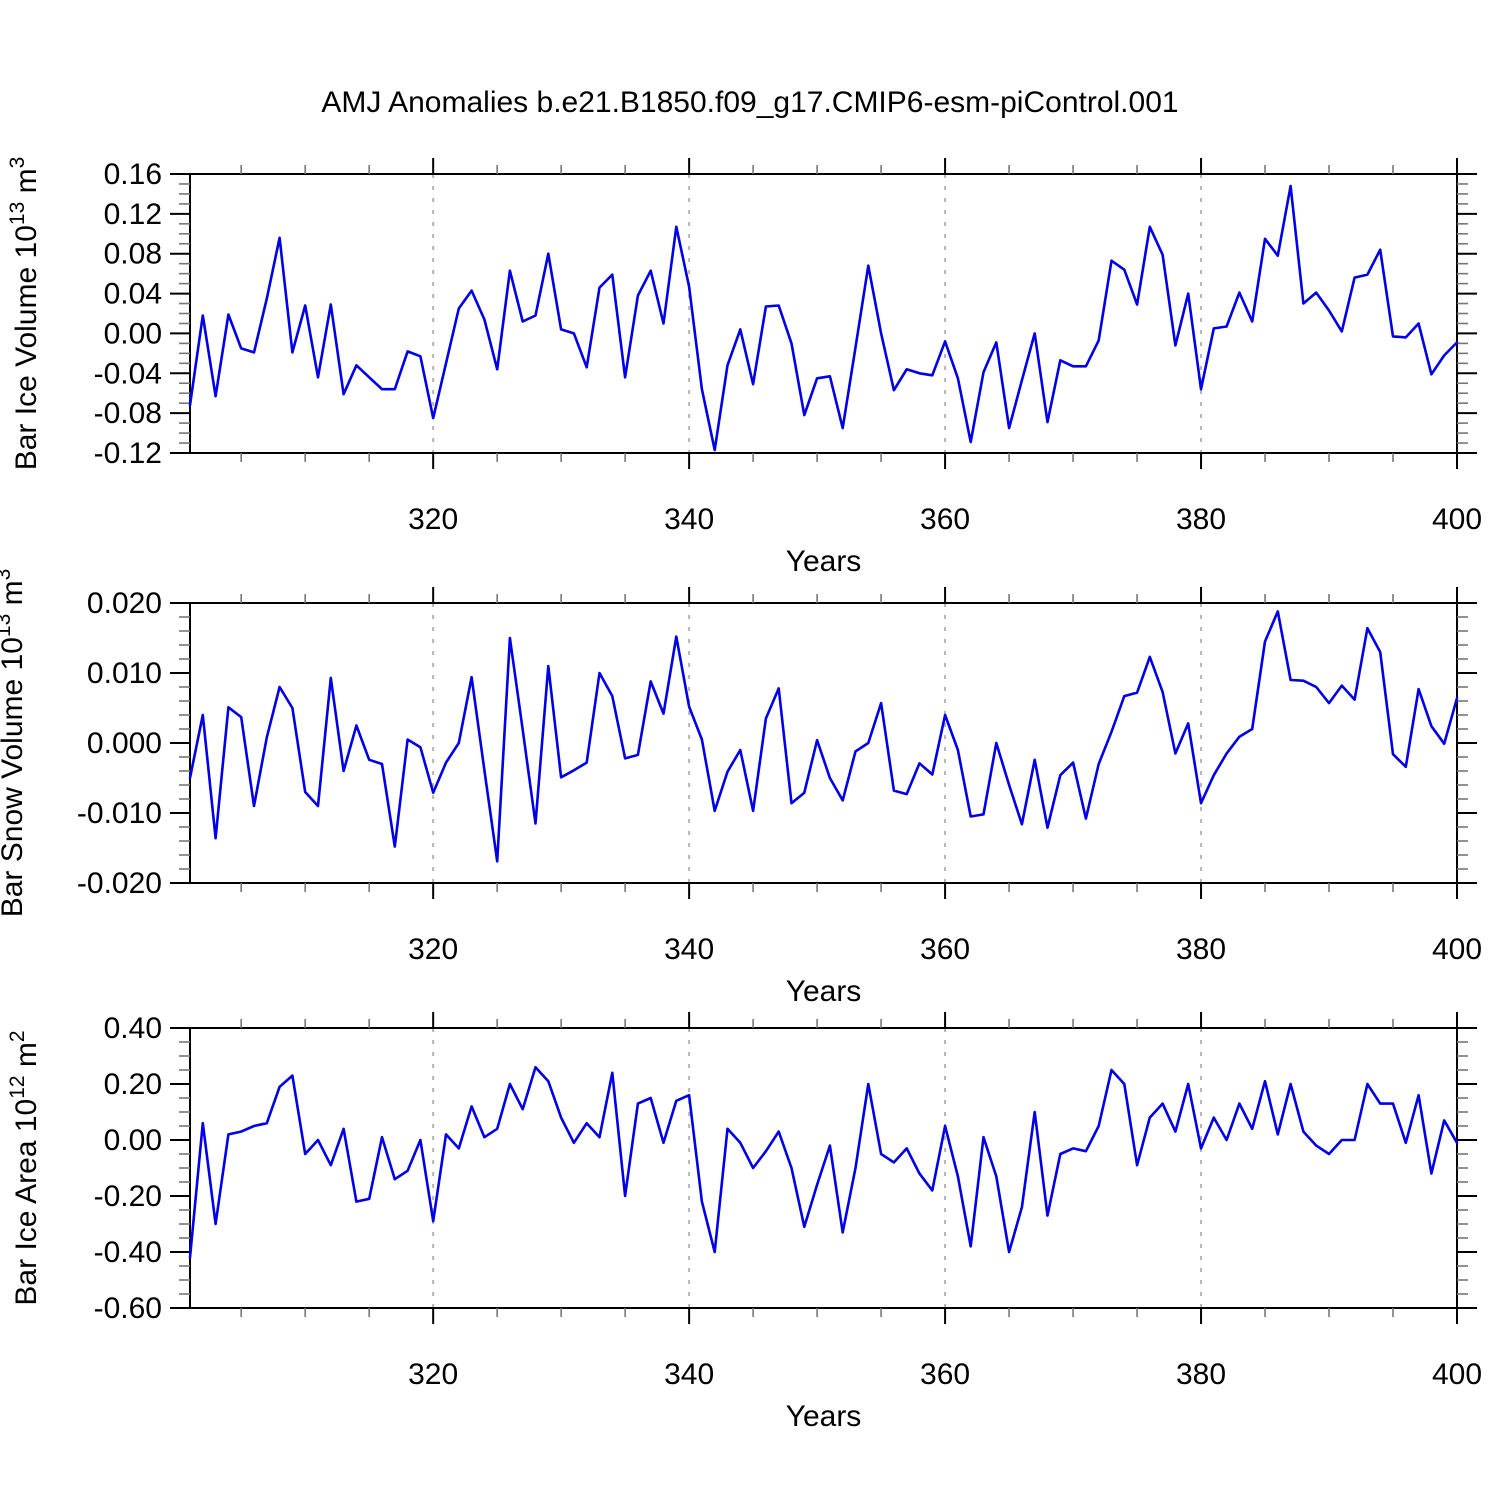 This screenshot has width=1500, height=1500. Describe the element at coordinates (133, 254) in the screenshot. I see `y-tick-label: 0.08` at that location.